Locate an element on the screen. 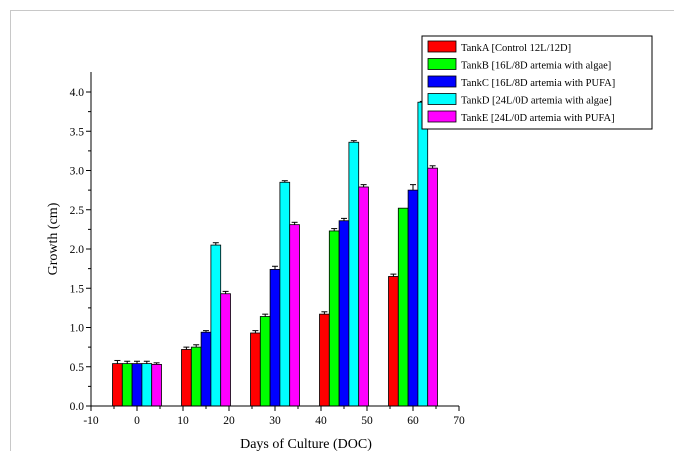  x-ticks: -10 0 10 20 30 40 50 60 70 is located at coordinates (274, 416).